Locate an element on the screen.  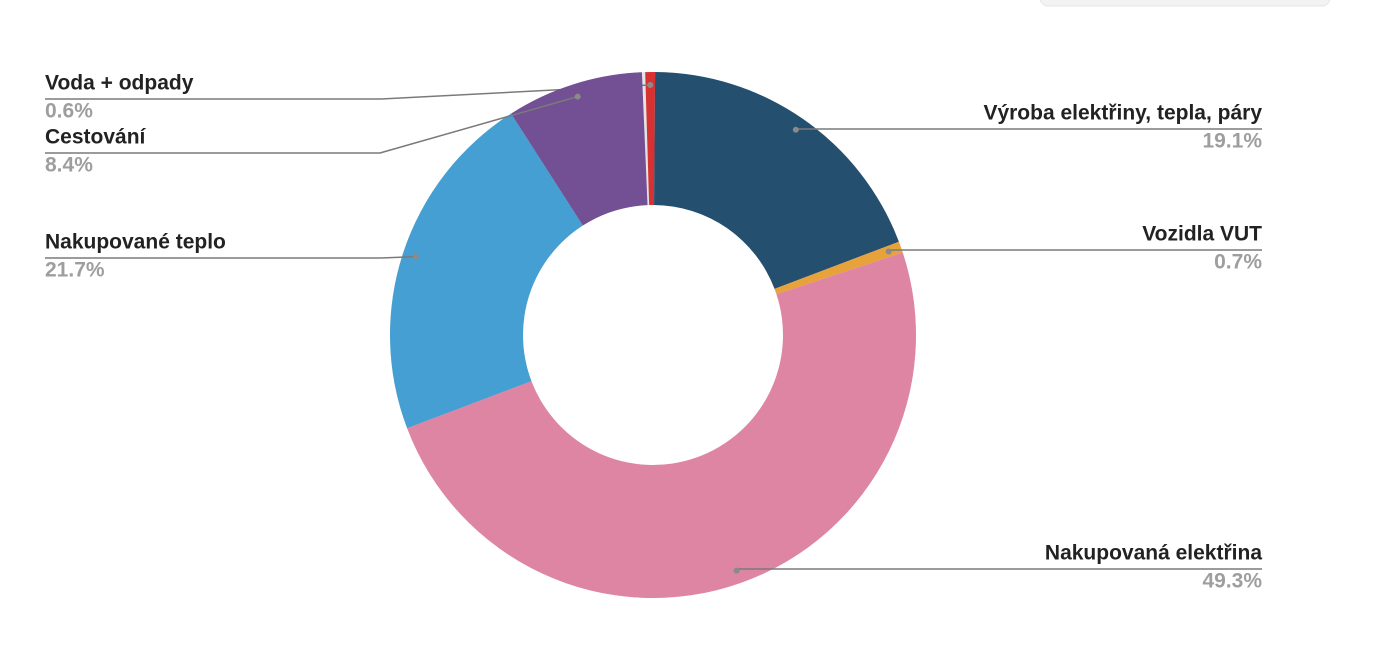
slice-name: Voda + odpady is located at coordinates (119, 83).